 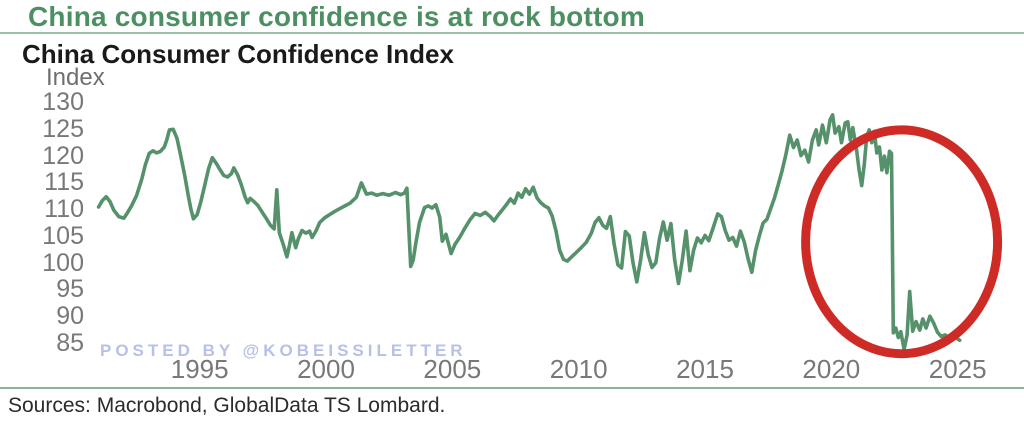 I want to click on x-tick-label: 1995, so click(x=199, y=369).